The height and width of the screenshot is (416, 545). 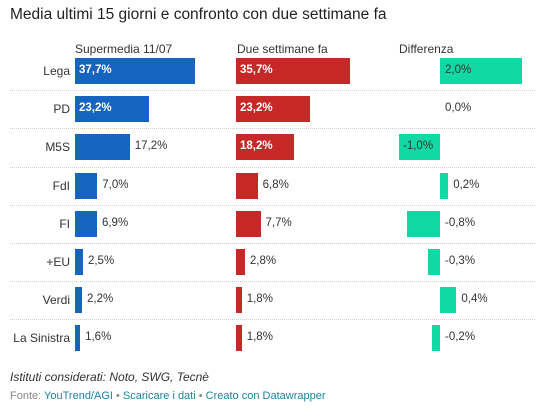 What do you see at coordinates (460, 261) in the screenshot?
I see `value-label-difference-6: -0,3%` at bounding box center [460, 261].